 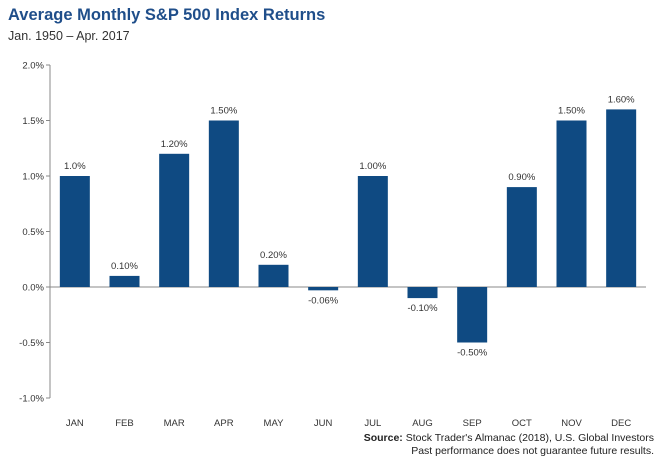 What do you see at coordinates (174, 220) in the screenshot?
I see `bar-mar` at bounding box center [174, 220].